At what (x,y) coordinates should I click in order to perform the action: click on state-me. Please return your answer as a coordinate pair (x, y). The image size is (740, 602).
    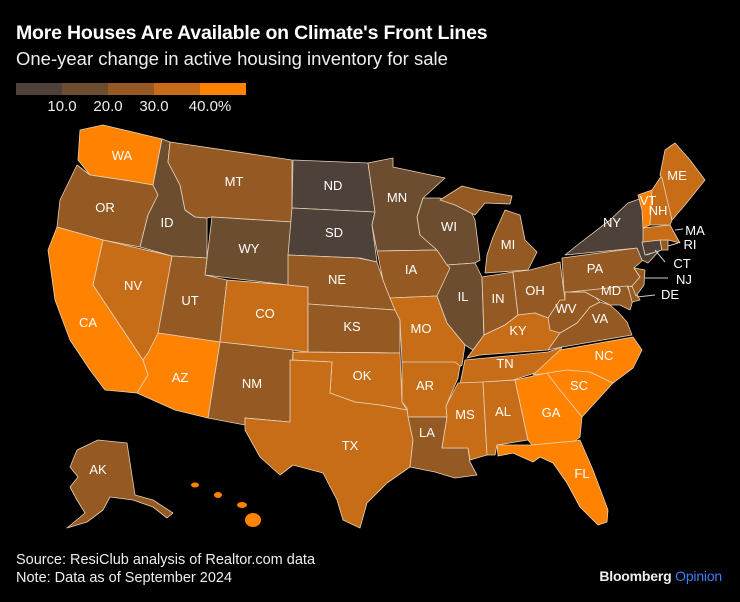
    Looking at the image, I should click on (682, 181).